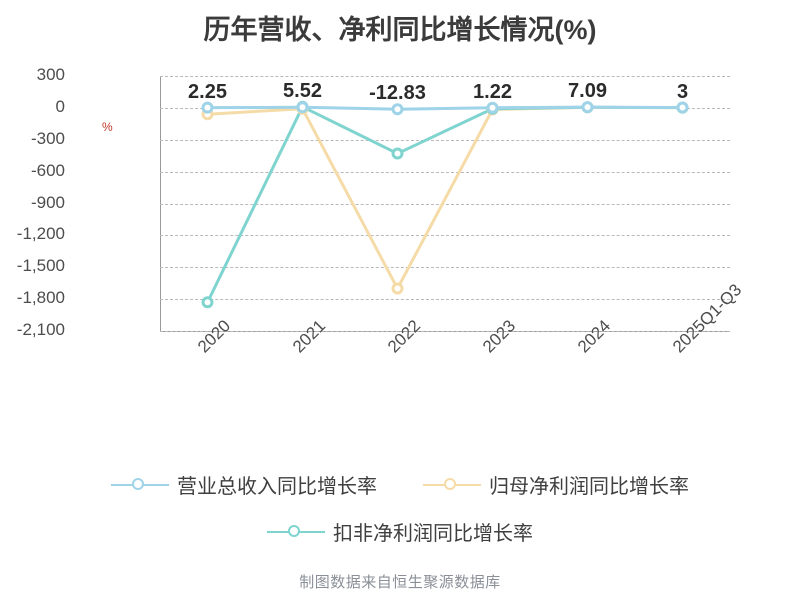 The image size is (800, 600). Describe the element at coordinates (277, 487) in the screenshot. I see `legend-label: 营业总收入同比增长率` at that location.